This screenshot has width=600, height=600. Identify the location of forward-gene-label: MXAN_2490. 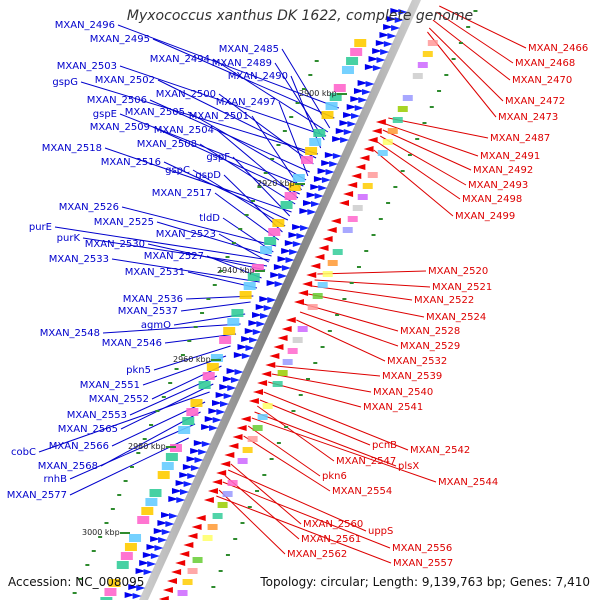
(258, 76).